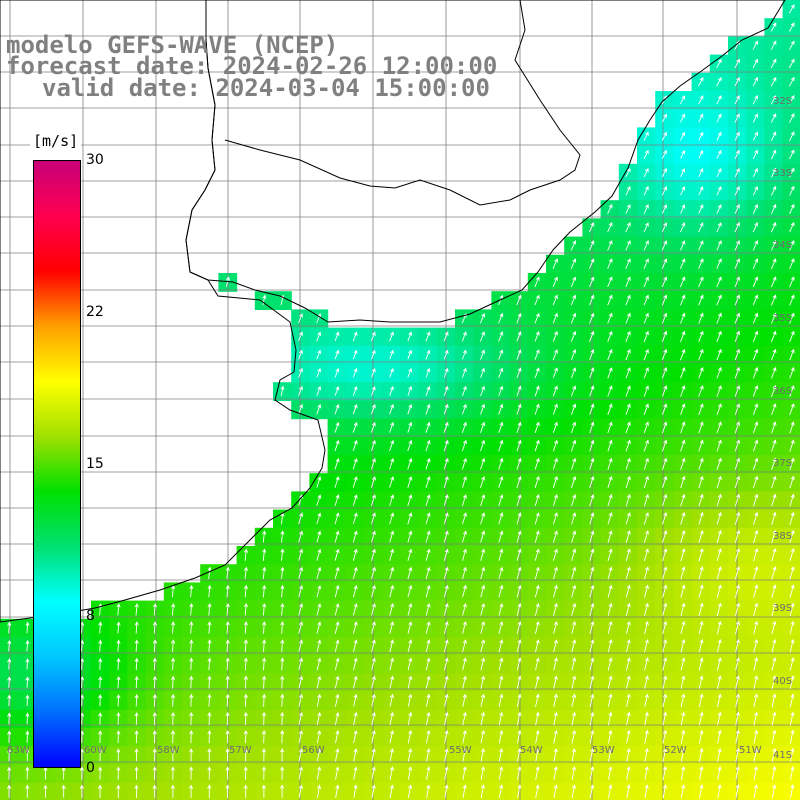 The image size is (800, 800). I want to click on lon-label: 63W, so click(18, 750).